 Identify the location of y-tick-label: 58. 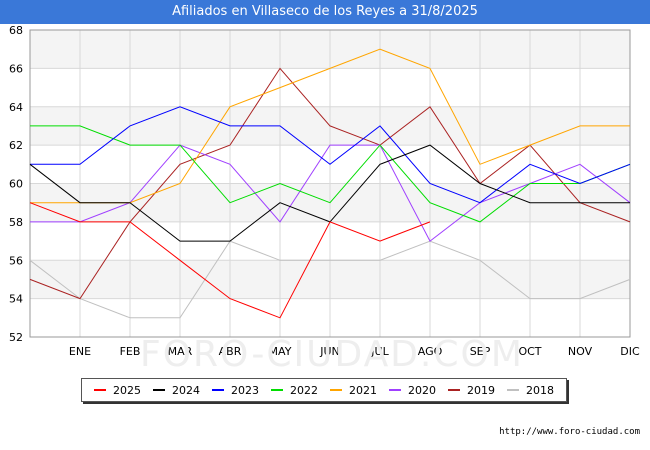
(16, 222).